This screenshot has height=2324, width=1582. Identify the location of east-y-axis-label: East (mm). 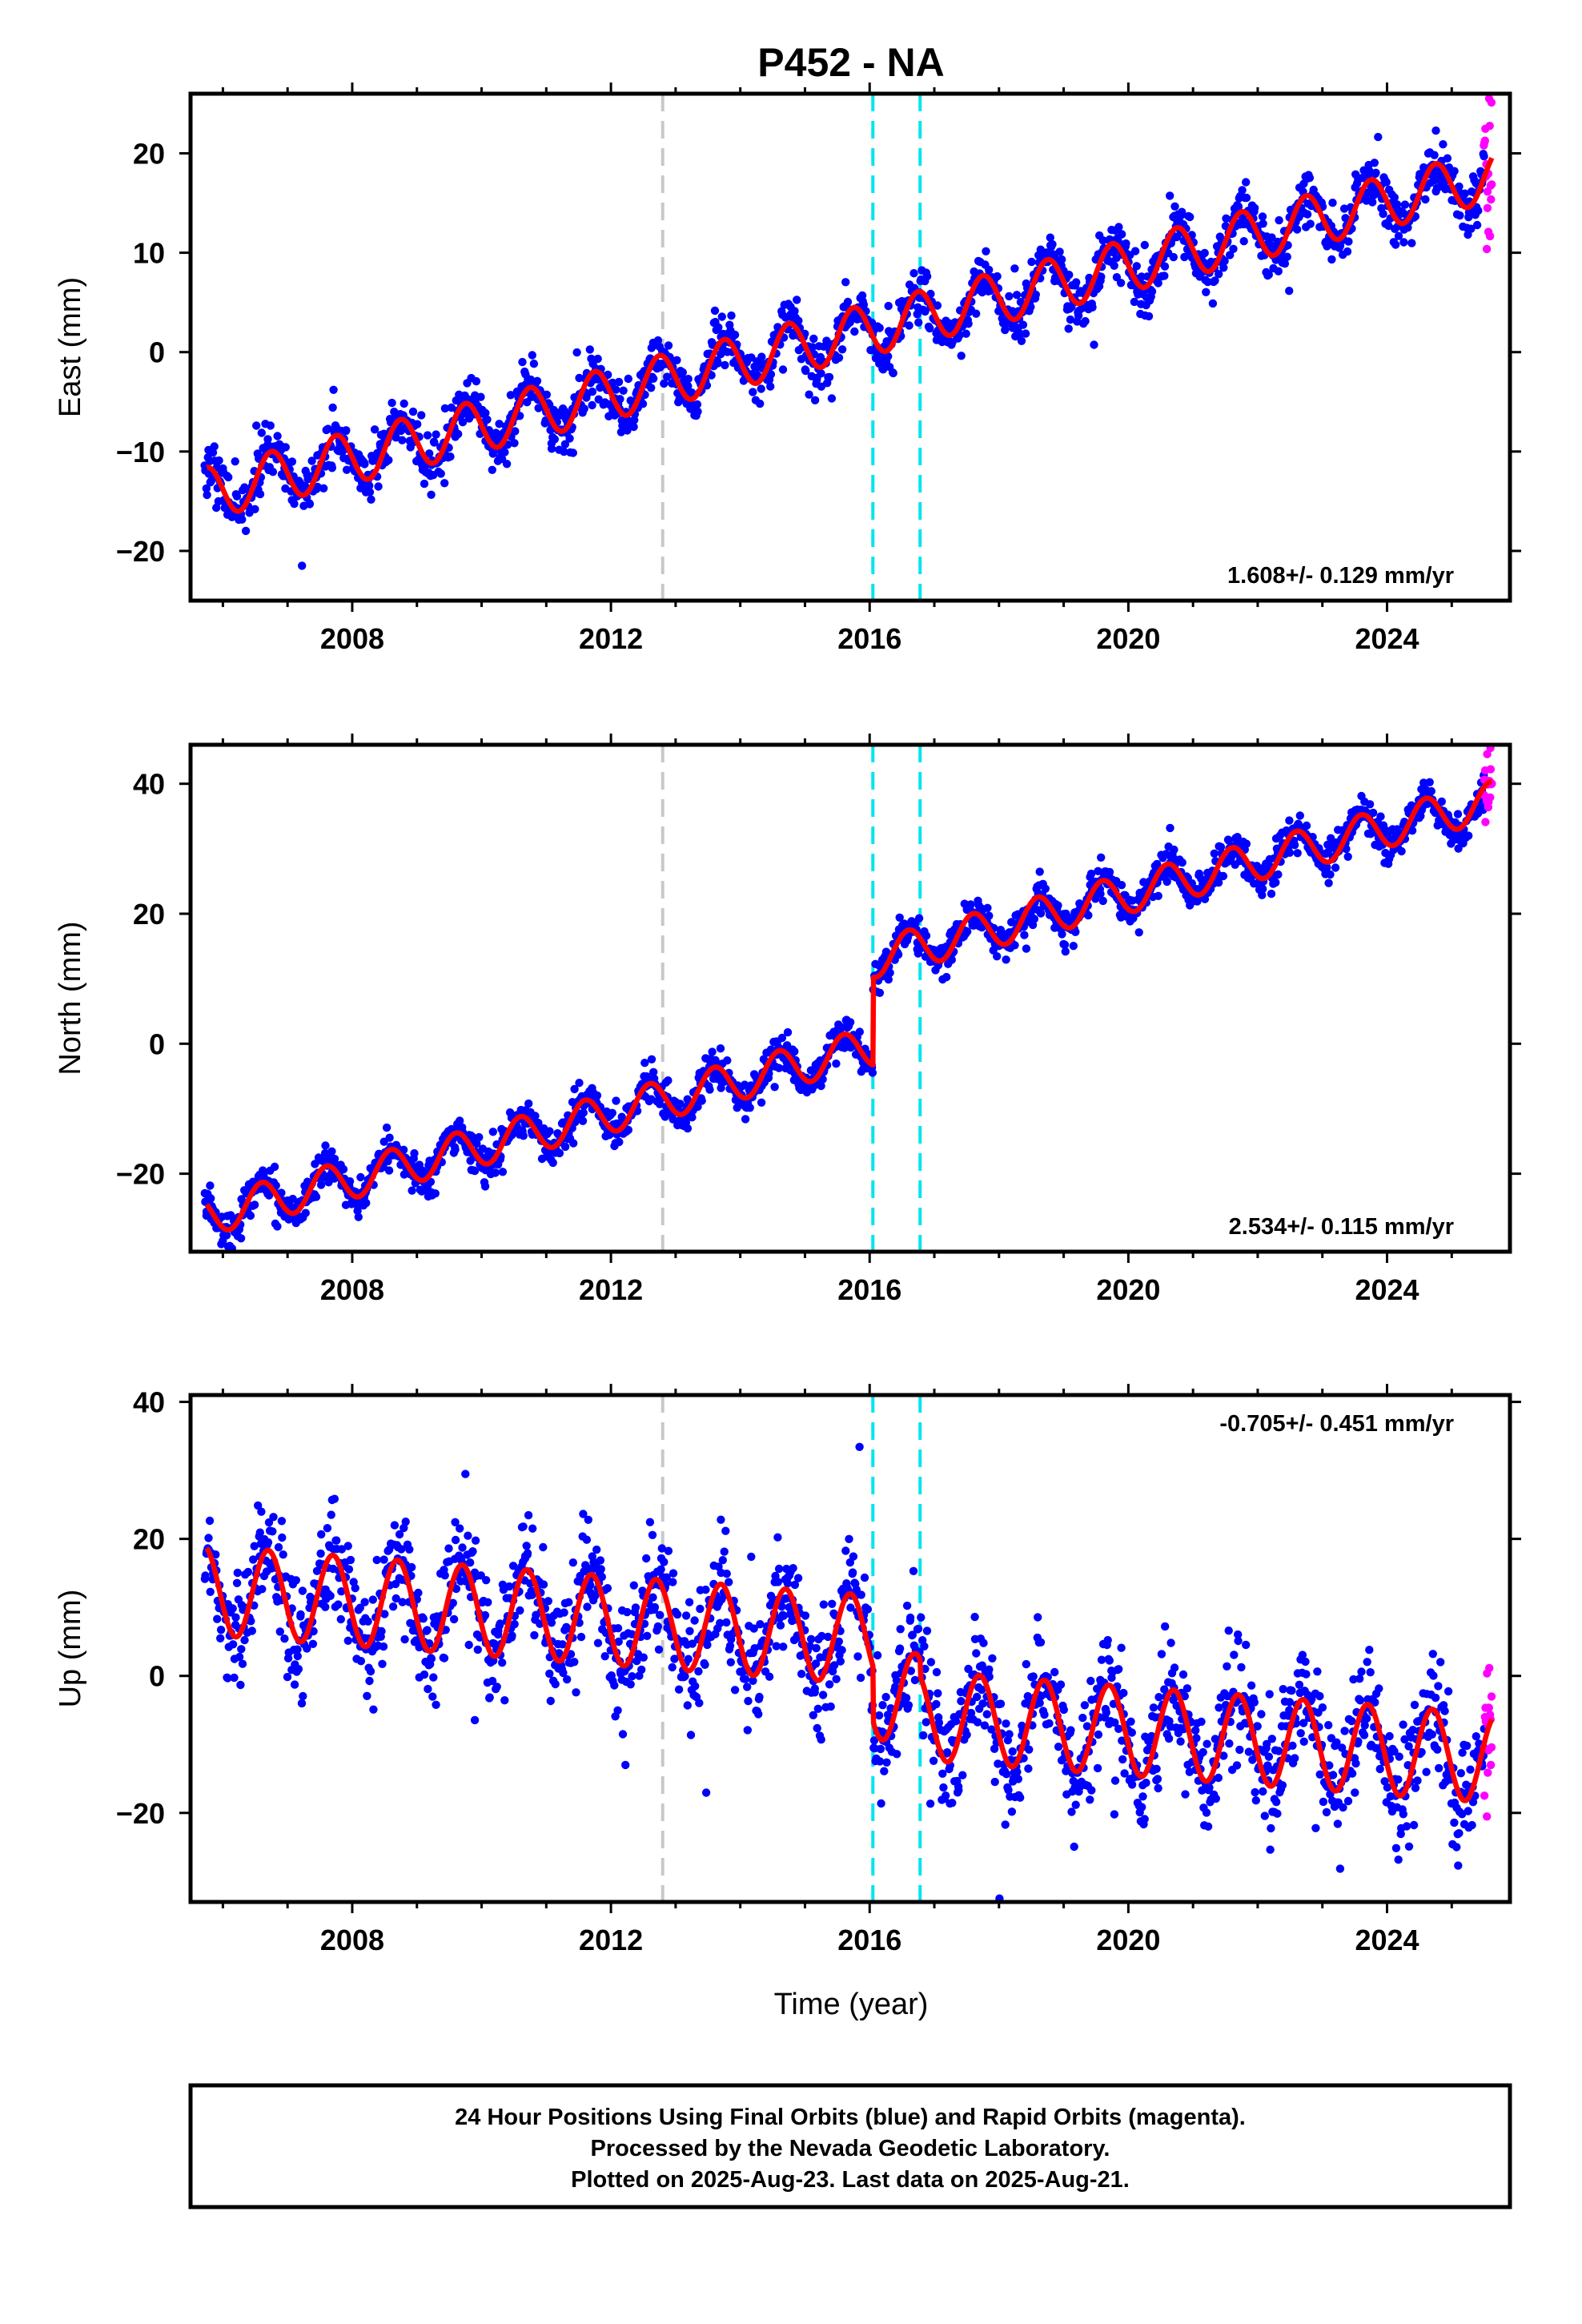
(70, 347).